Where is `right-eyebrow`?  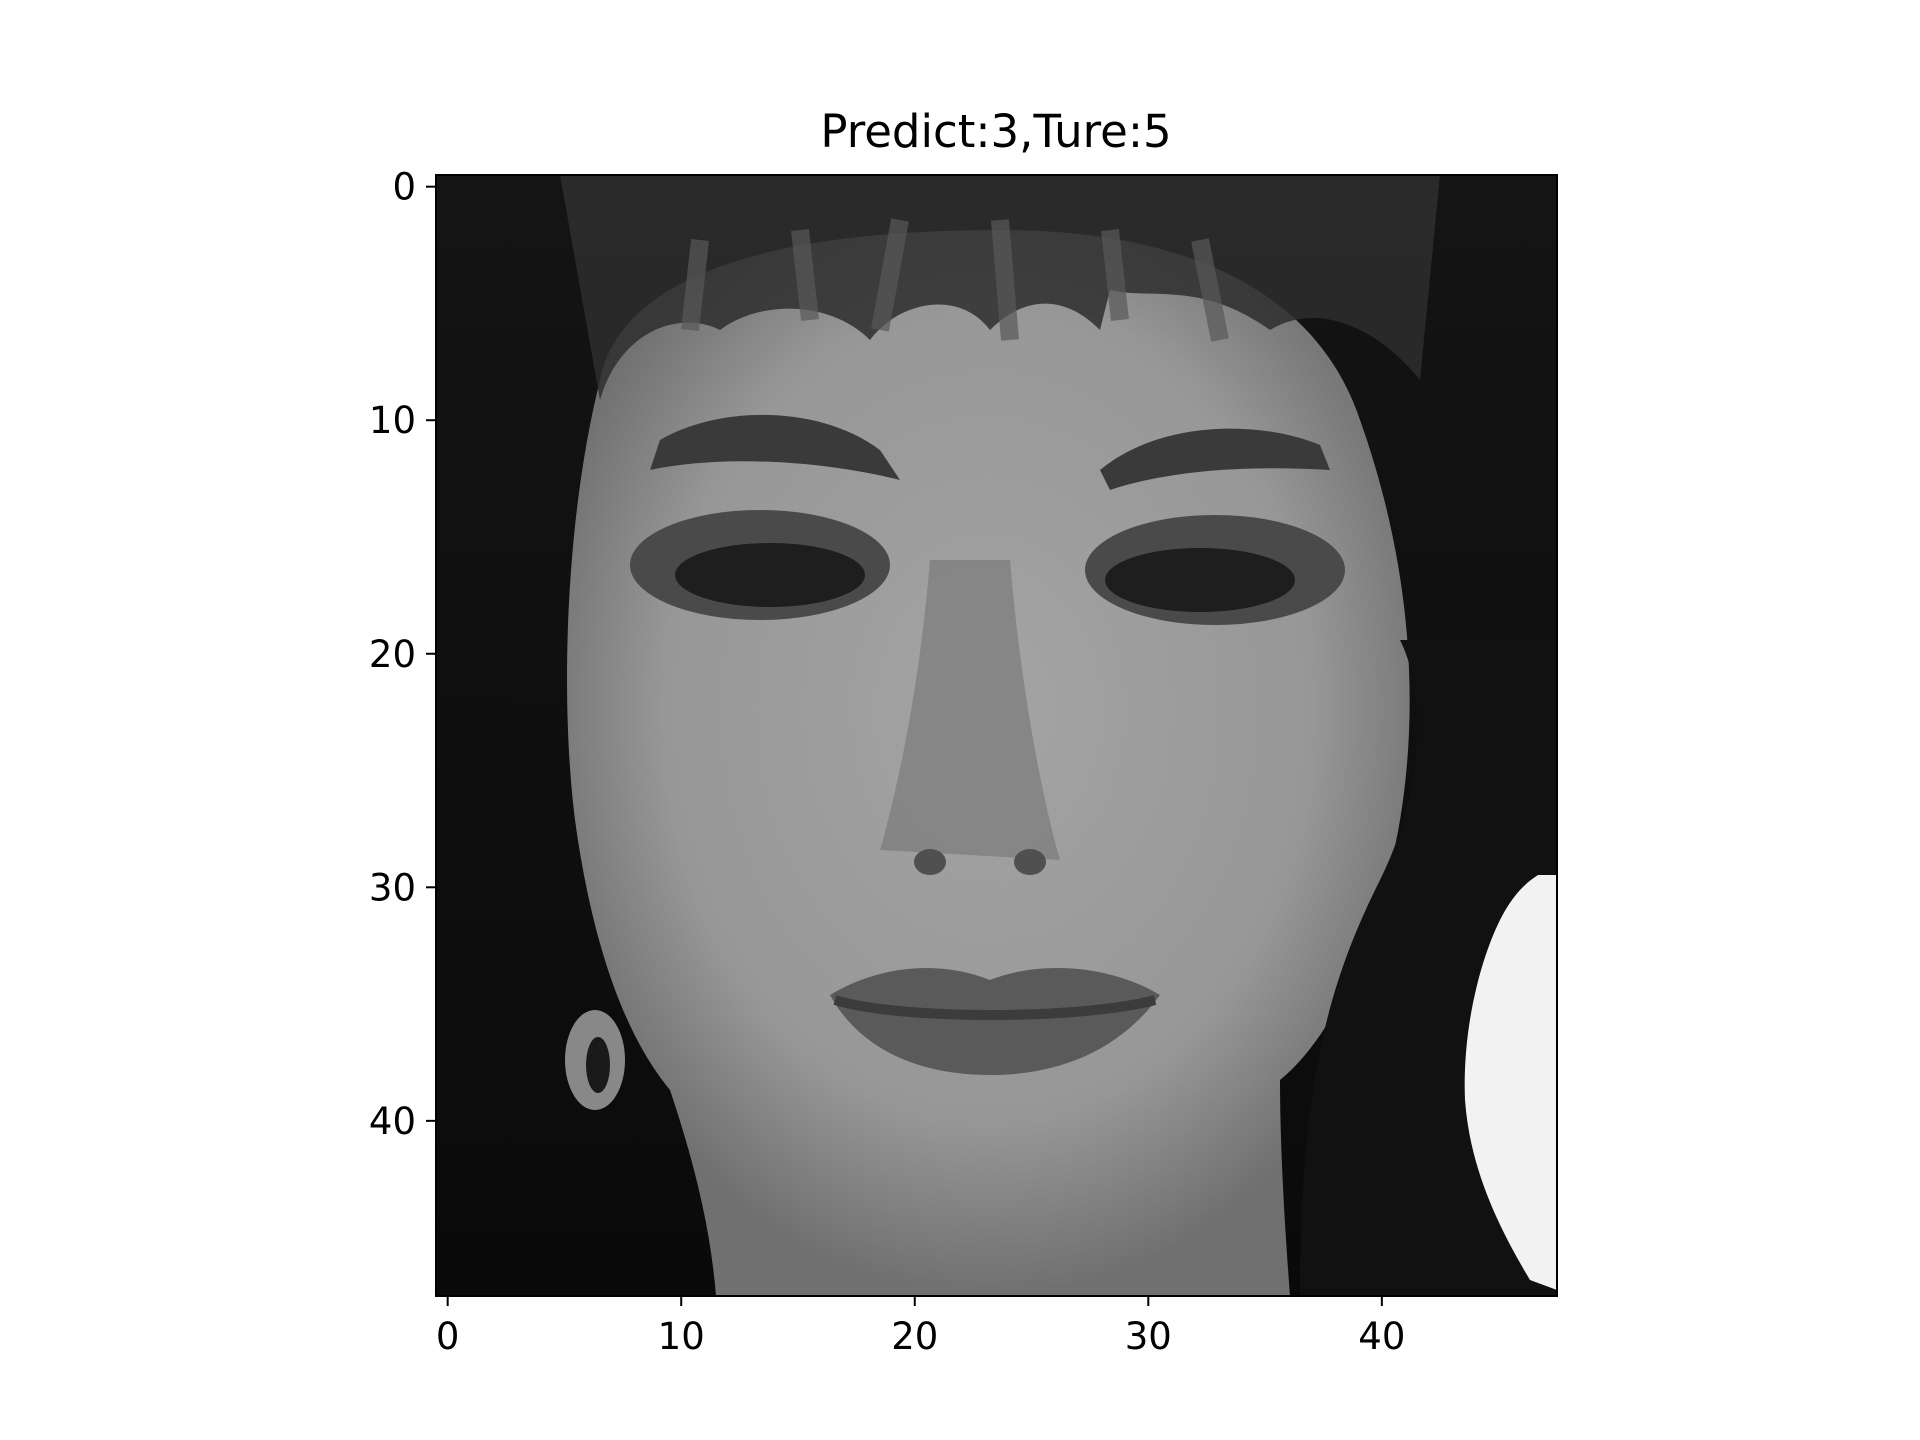 right-eyebrow is located at coordinates (1215, 459).